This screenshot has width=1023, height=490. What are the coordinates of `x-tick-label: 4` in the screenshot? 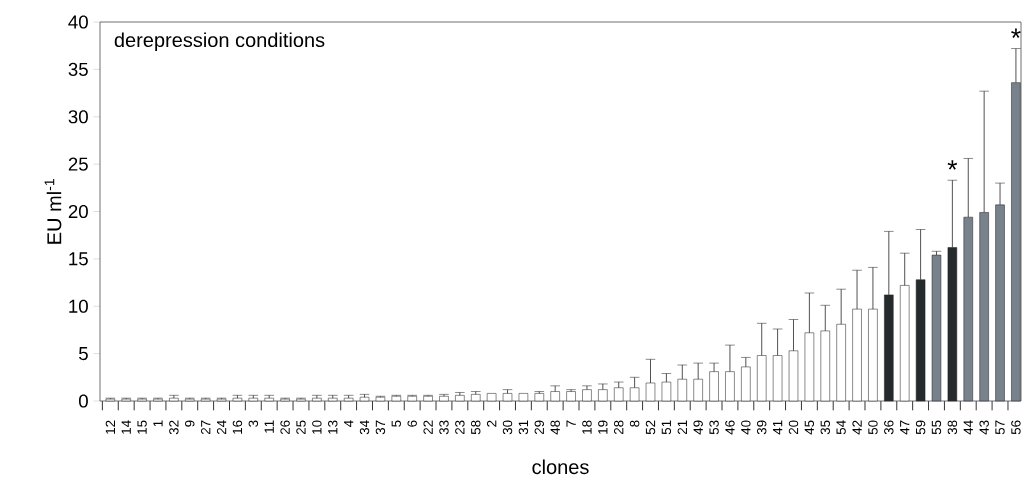 It's located at (349, 424).